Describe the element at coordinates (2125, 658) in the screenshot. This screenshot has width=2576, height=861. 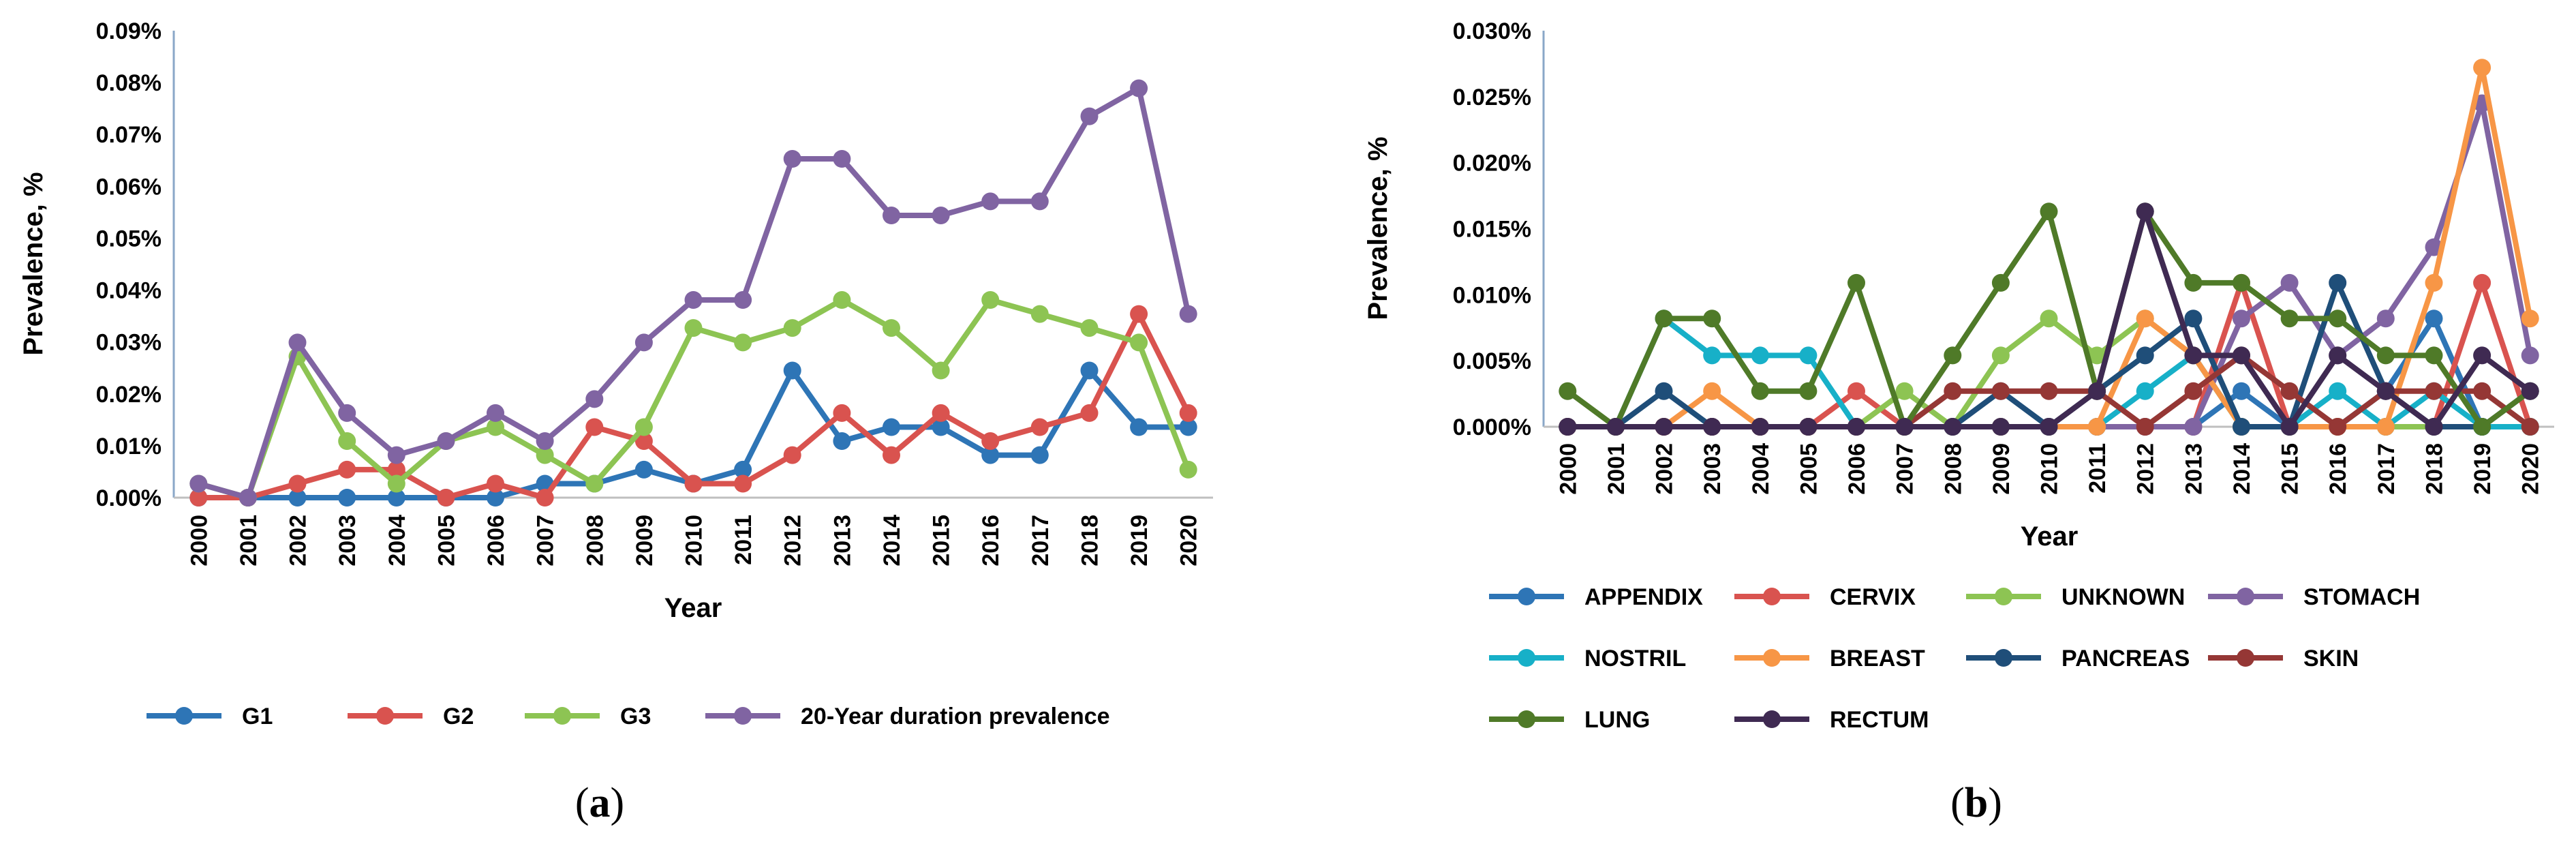
I see `legend-label: PANCREAS` at that location.